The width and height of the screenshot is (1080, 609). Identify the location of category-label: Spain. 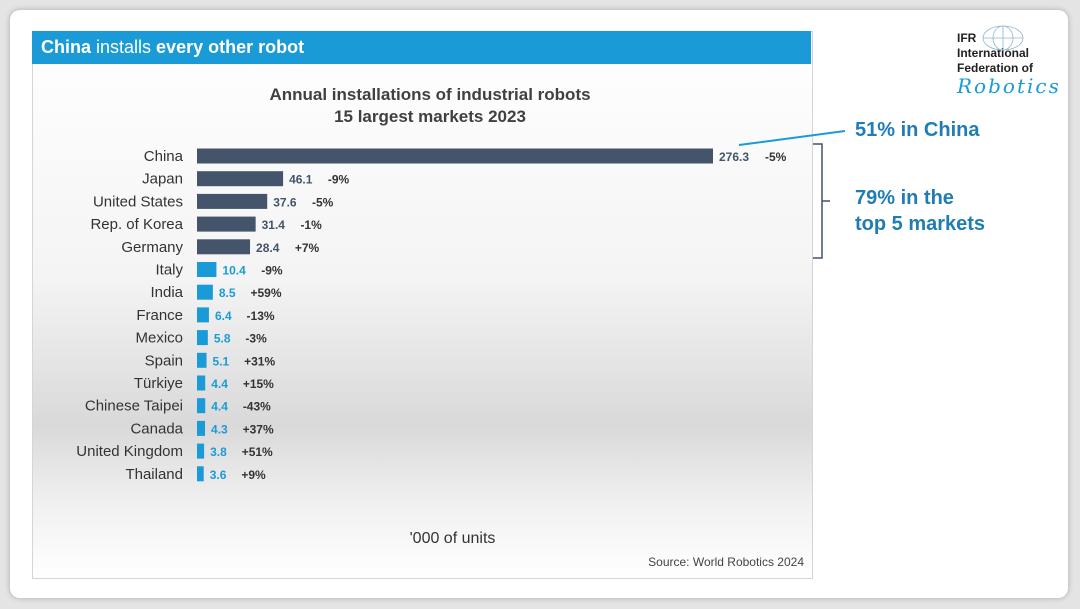
(164, 360).